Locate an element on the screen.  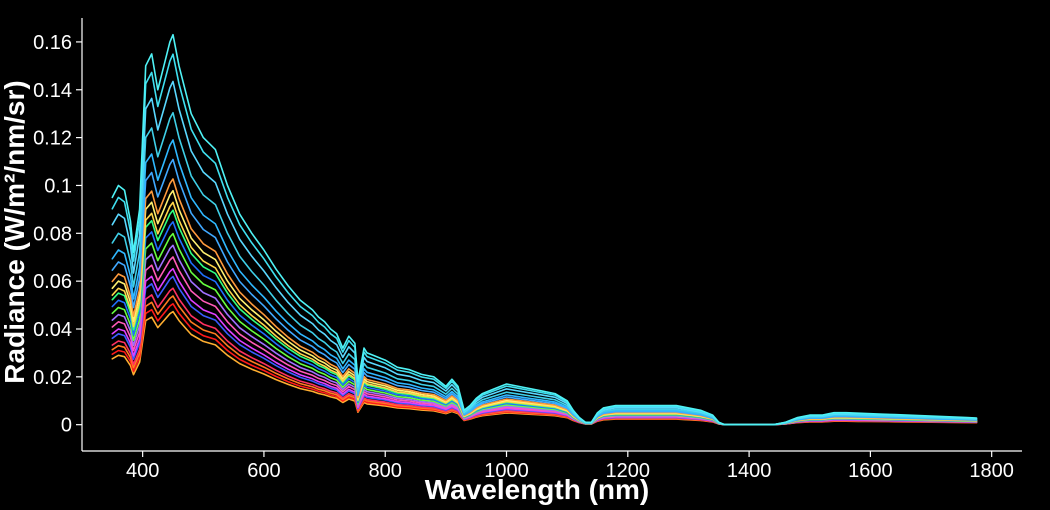
x-tick-label: 1000 is located at coordinates (506, 471).